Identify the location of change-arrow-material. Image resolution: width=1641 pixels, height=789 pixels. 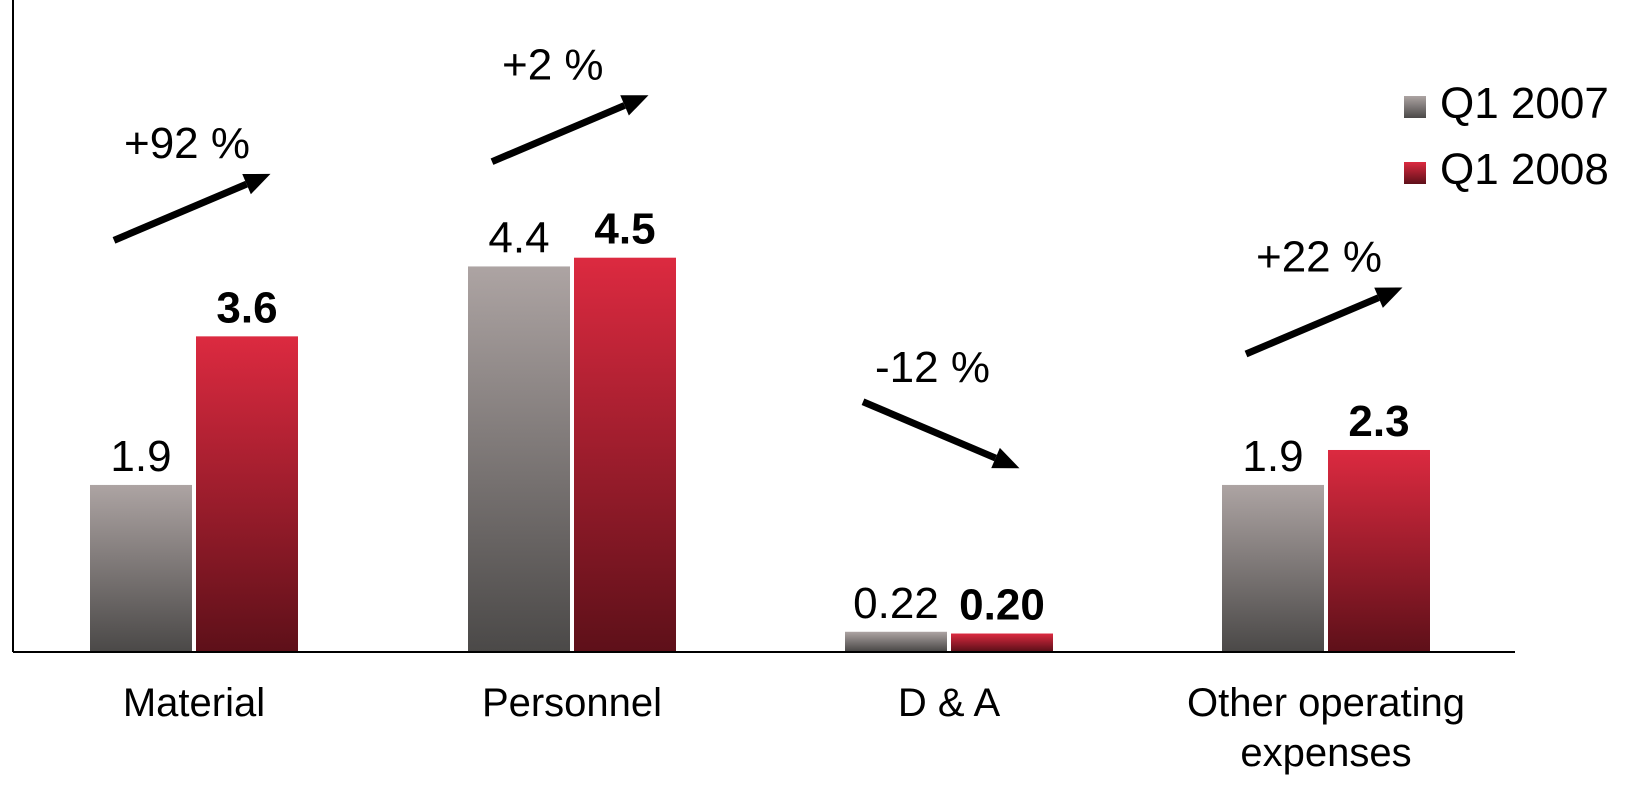
(180, 212).